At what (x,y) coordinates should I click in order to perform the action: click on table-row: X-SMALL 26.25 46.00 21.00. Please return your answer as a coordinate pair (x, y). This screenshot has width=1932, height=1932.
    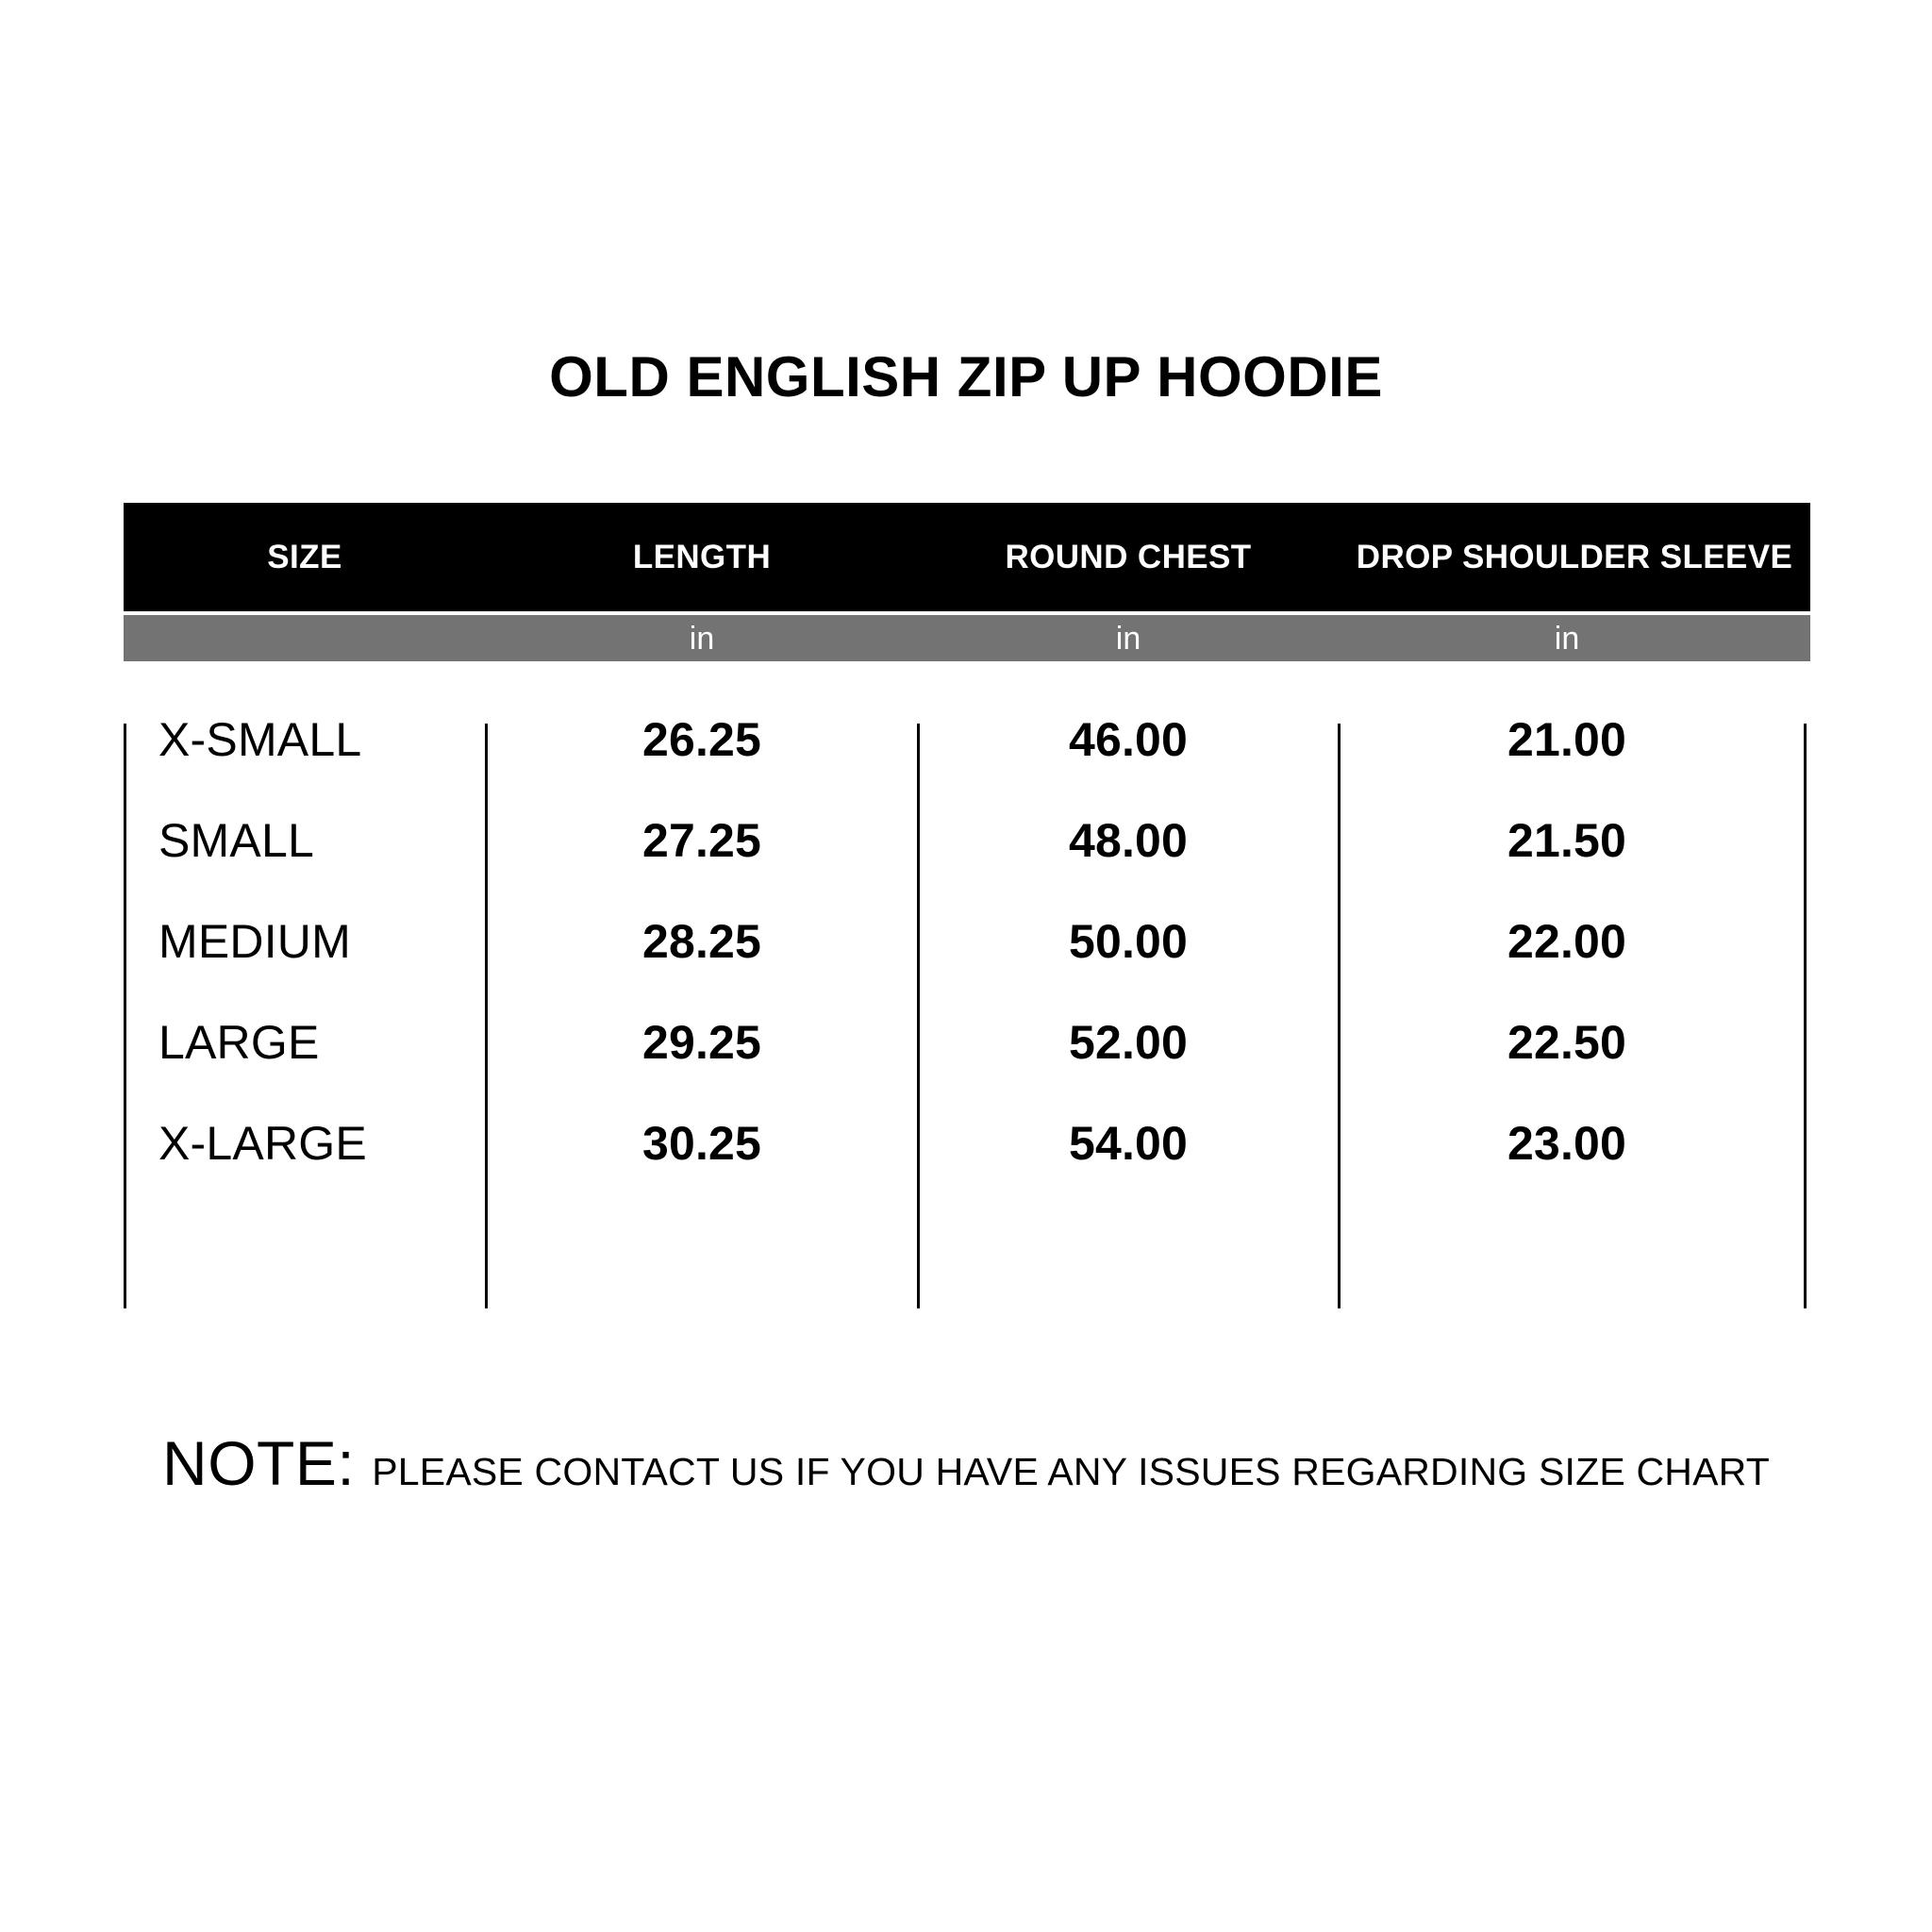
    Looking at the image, I should click on (967, 740).